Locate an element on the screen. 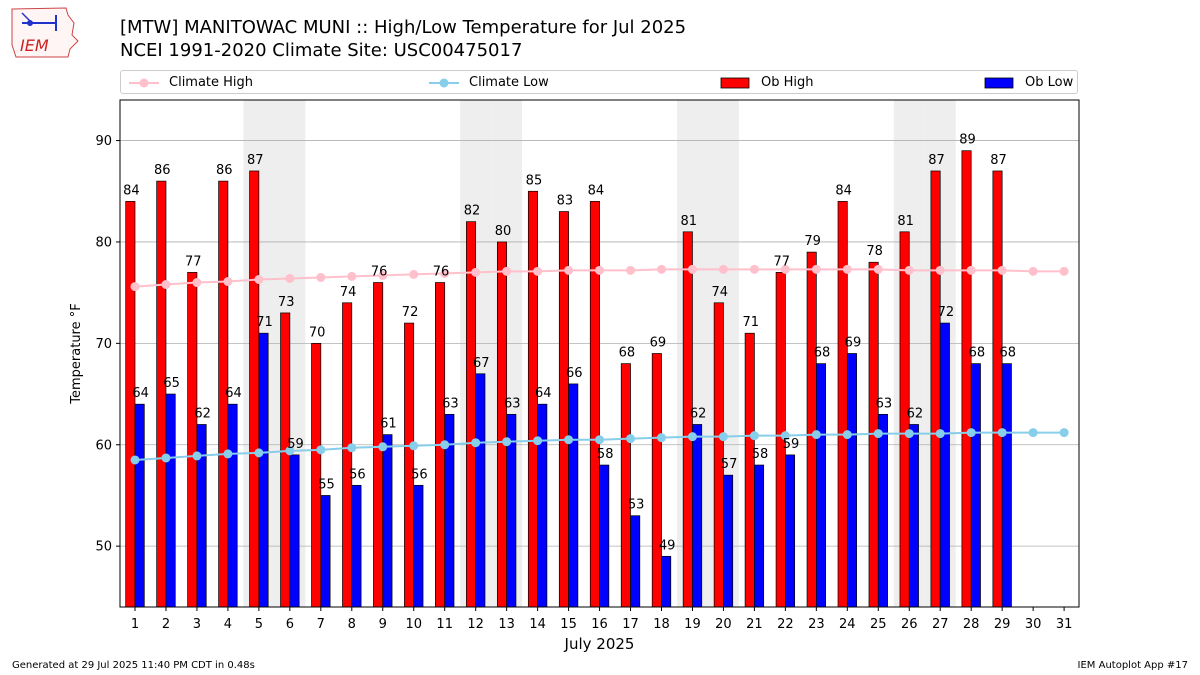 The width and height of the screenshot is (1200, 675). ob-low-label-6: 59 is located at coordinates (295, 444).